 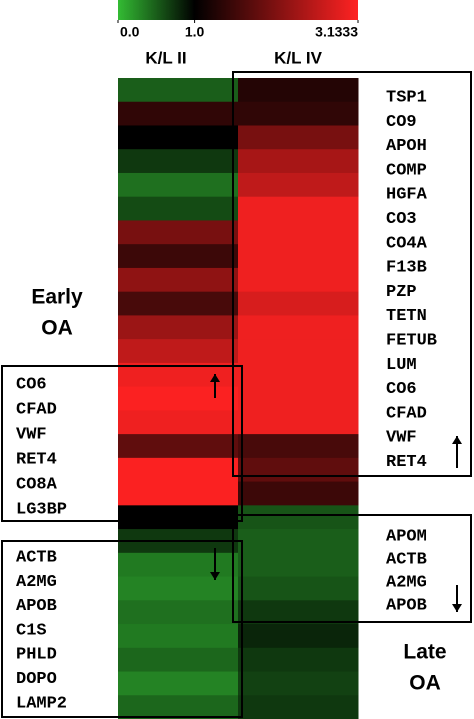 I want to click on protein-label: CO3, so click(x=401, y=219).